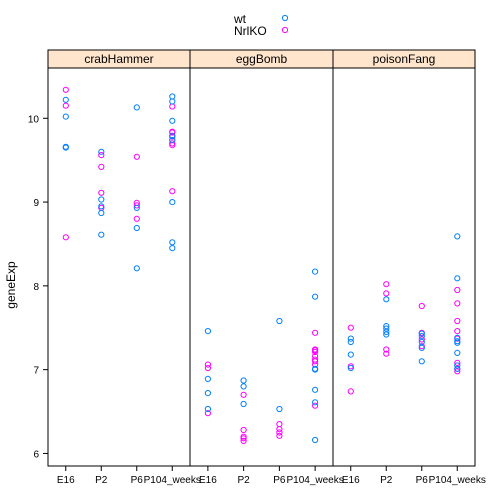 The width and height of the screenshot is (504, 504). I want to click on x-tick-label-poisonFang-E16: E16, so click(351, 480).